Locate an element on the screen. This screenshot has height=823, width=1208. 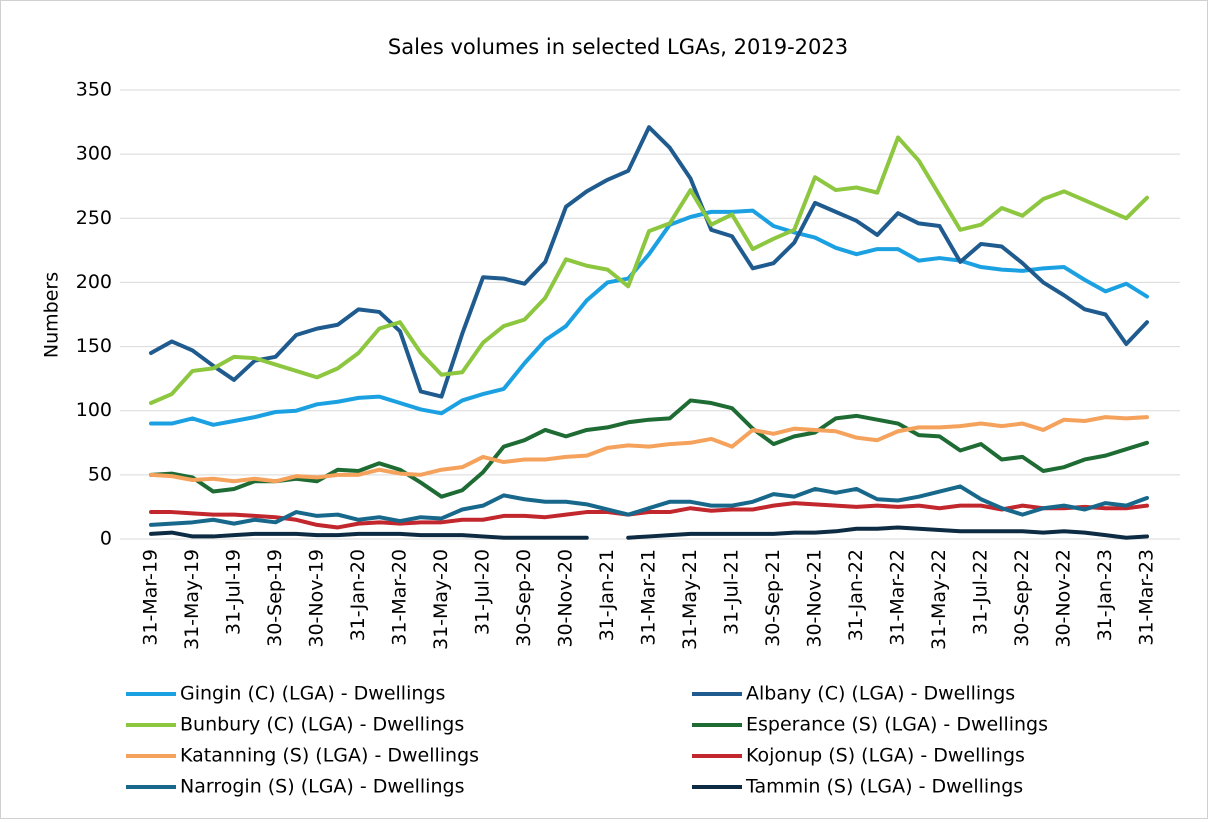
legend-label: Albany (C) (LGA) - Dwellings is located at coordinates (880, 694).